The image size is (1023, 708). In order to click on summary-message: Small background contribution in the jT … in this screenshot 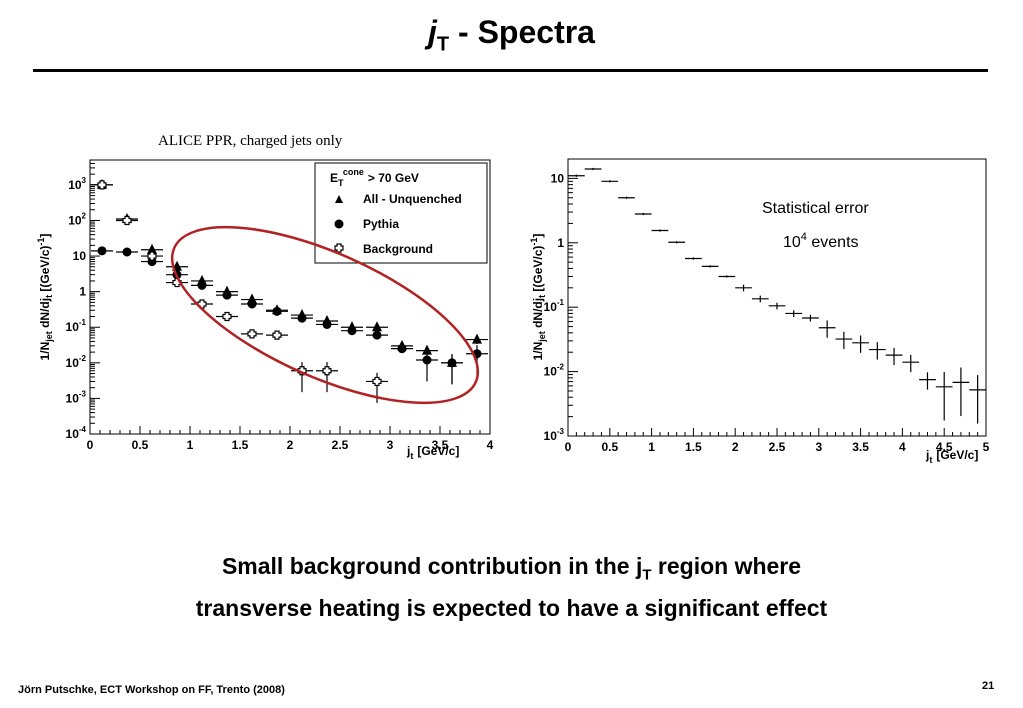, I will do `click(511, 587)`.